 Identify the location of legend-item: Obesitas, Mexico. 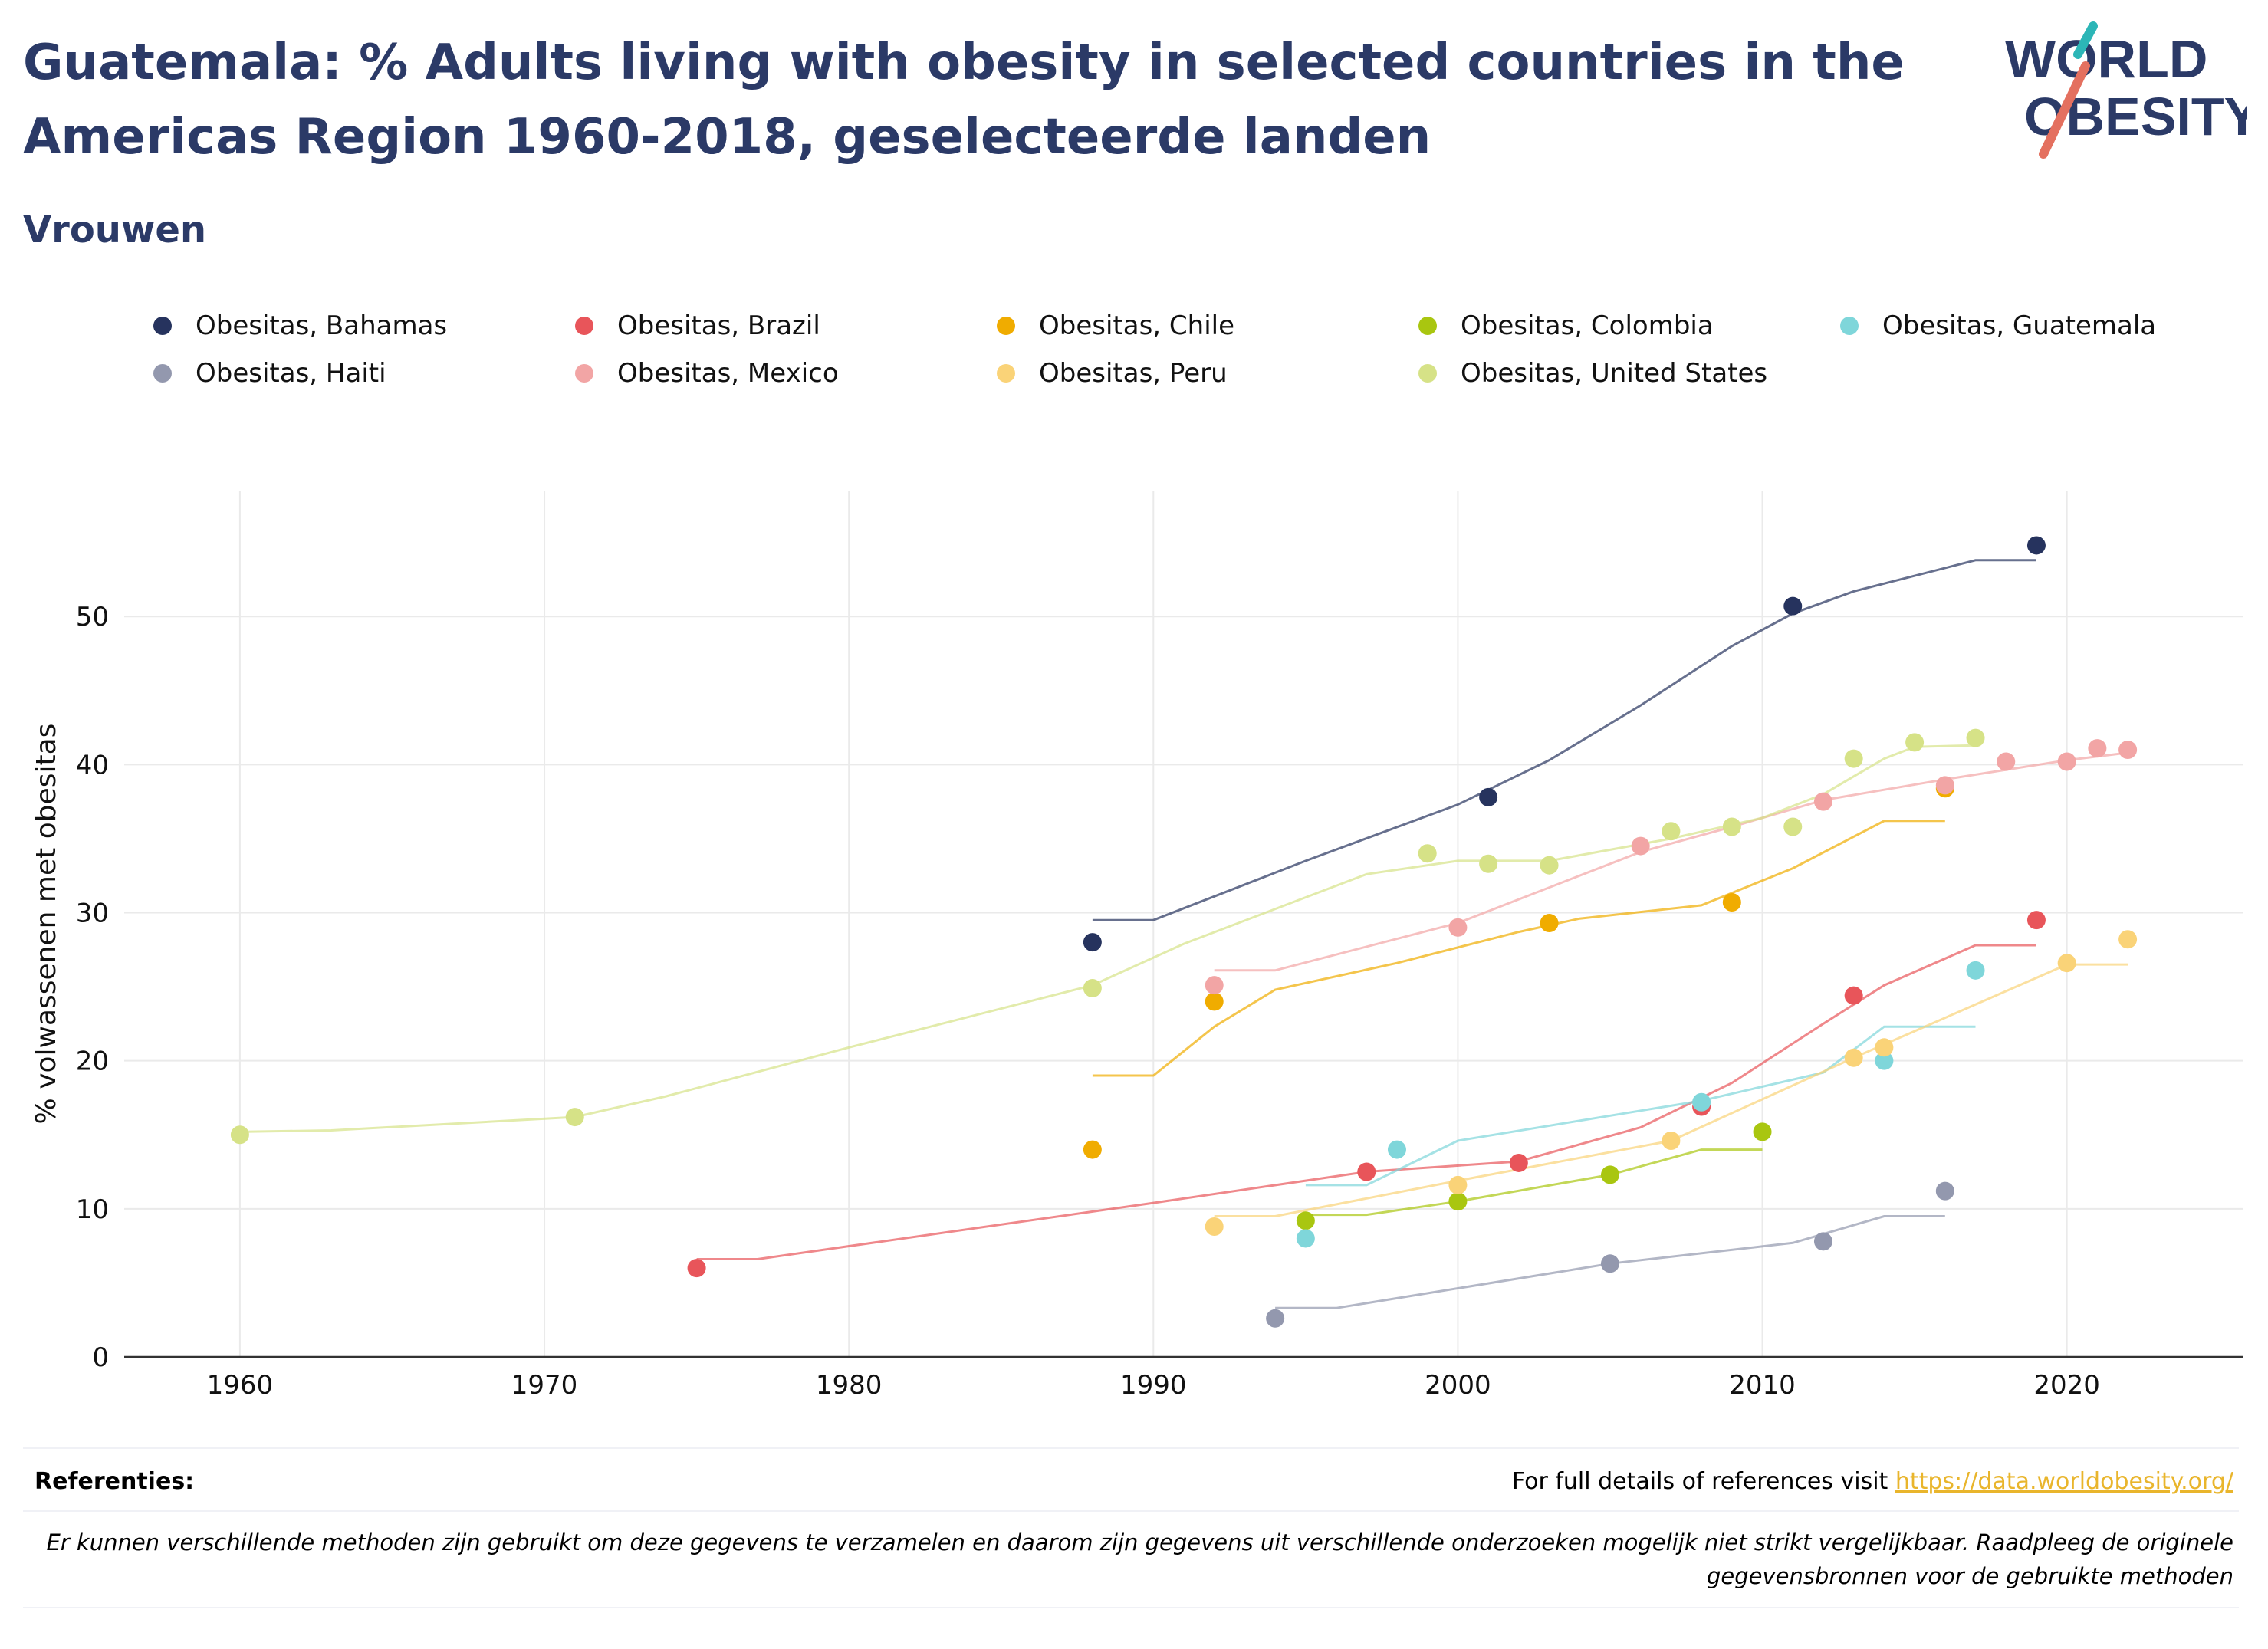
(630, 373).